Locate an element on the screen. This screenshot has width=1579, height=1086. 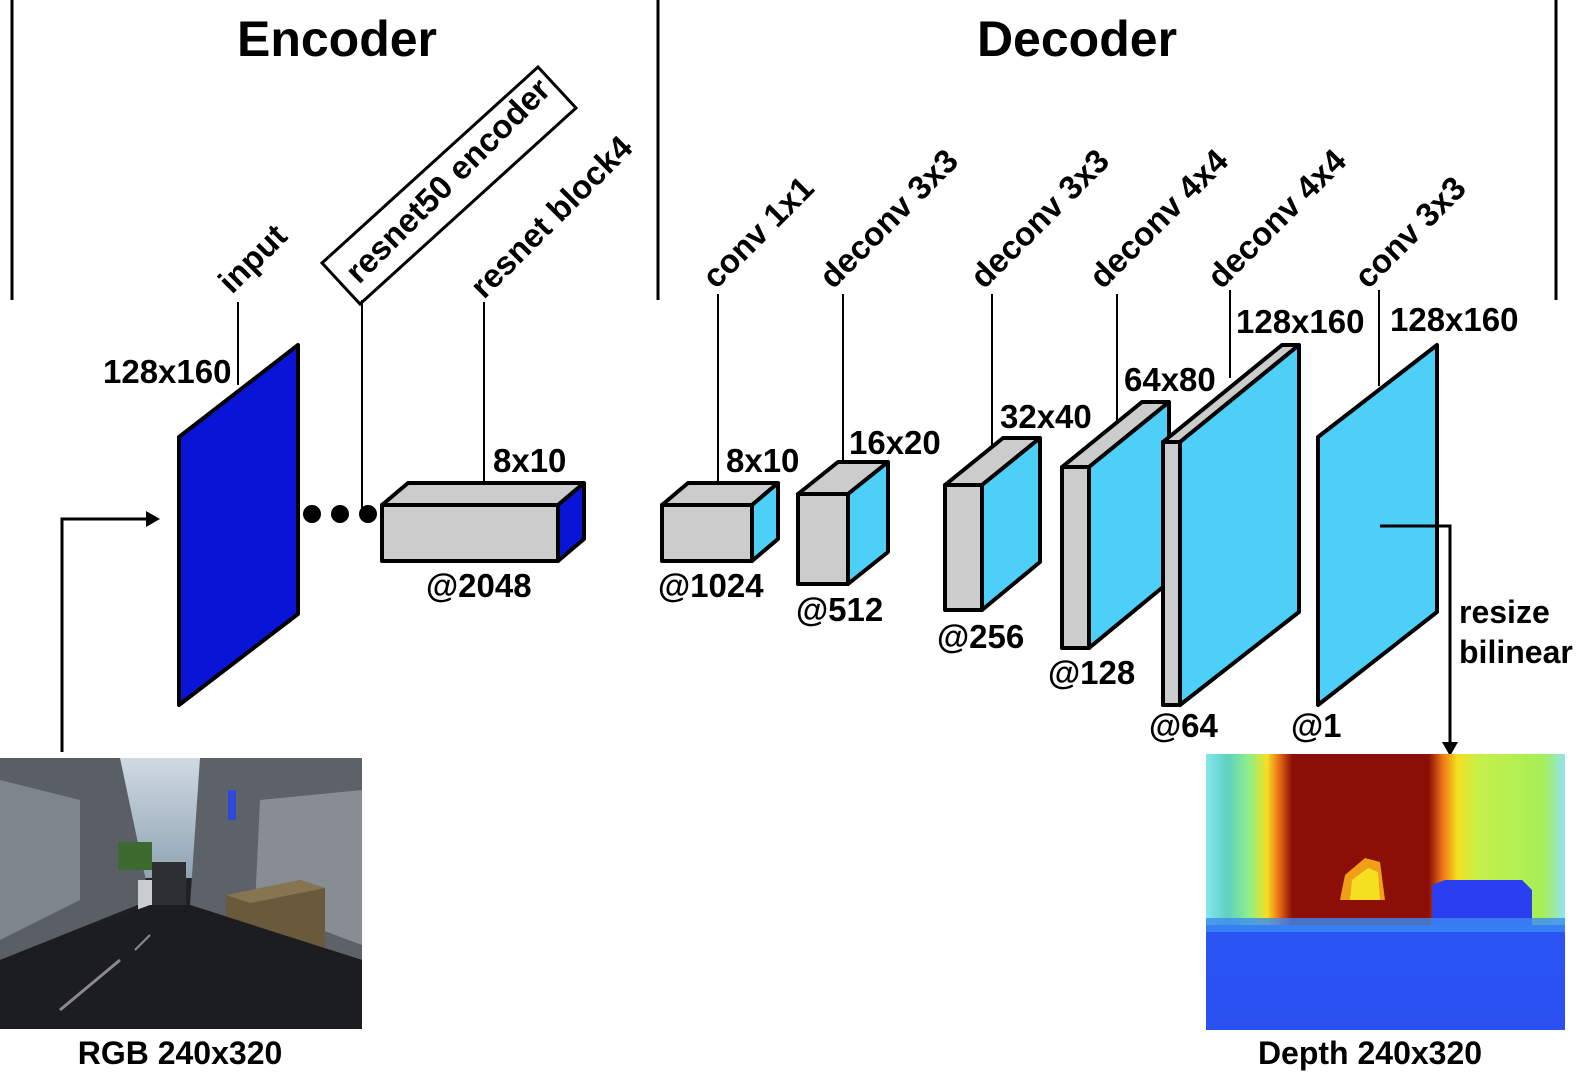
input-plane is located at coordinates (238, 525).